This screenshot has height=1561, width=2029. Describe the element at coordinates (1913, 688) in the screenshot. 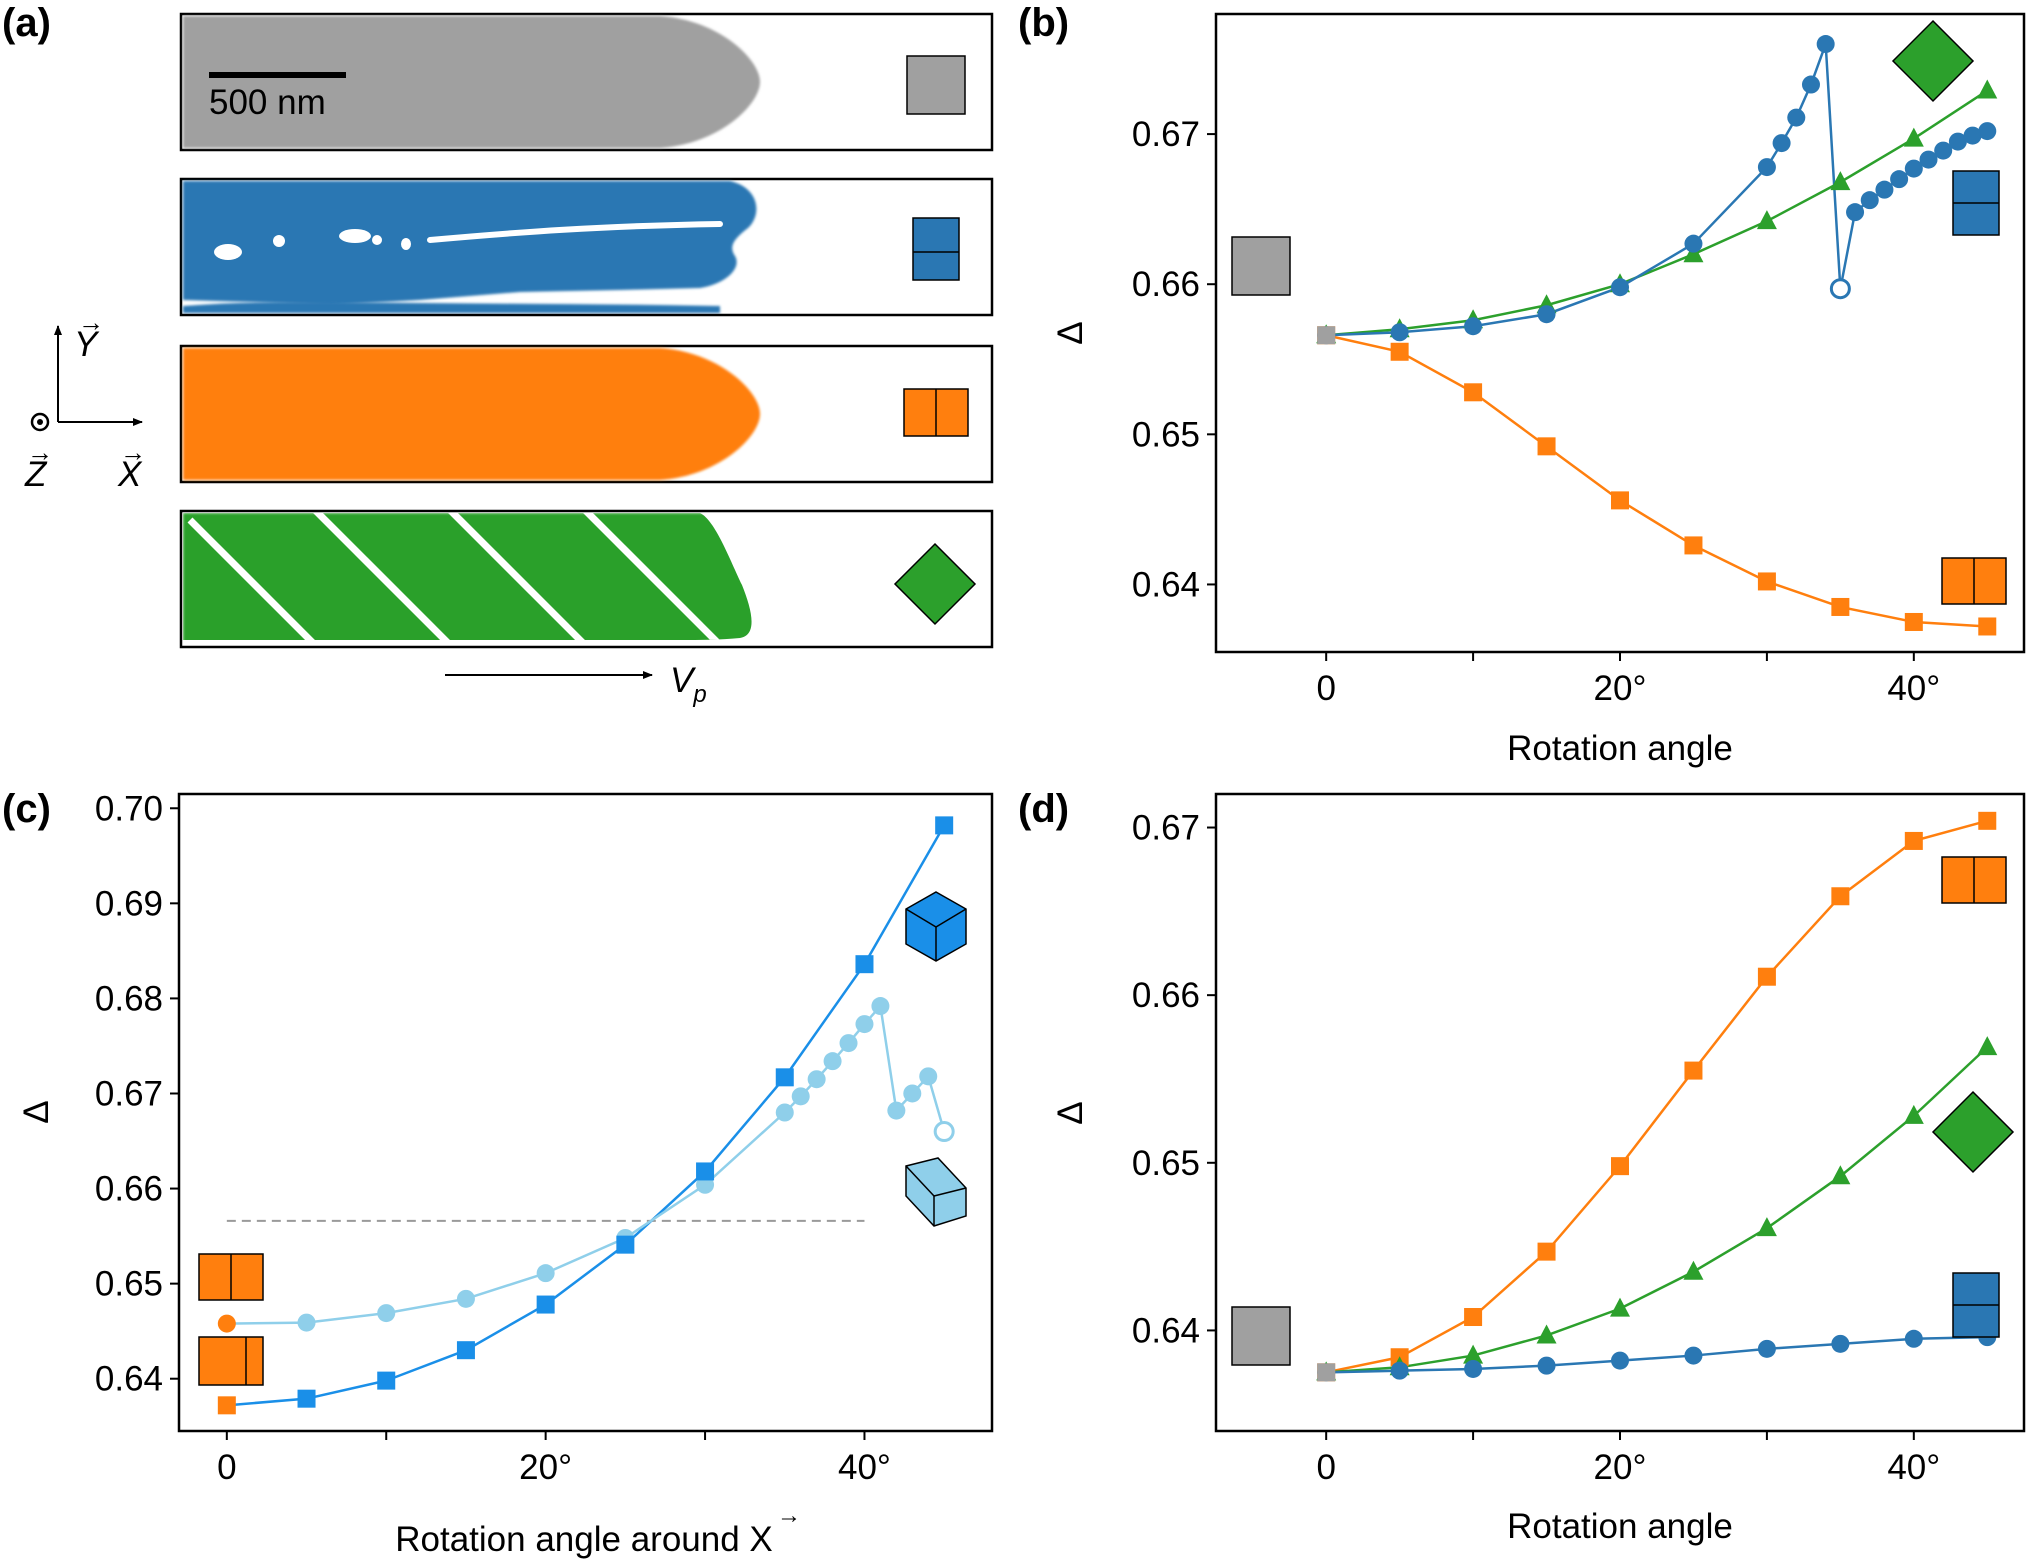

I see `x-tick-label-b: 40°` at that location.